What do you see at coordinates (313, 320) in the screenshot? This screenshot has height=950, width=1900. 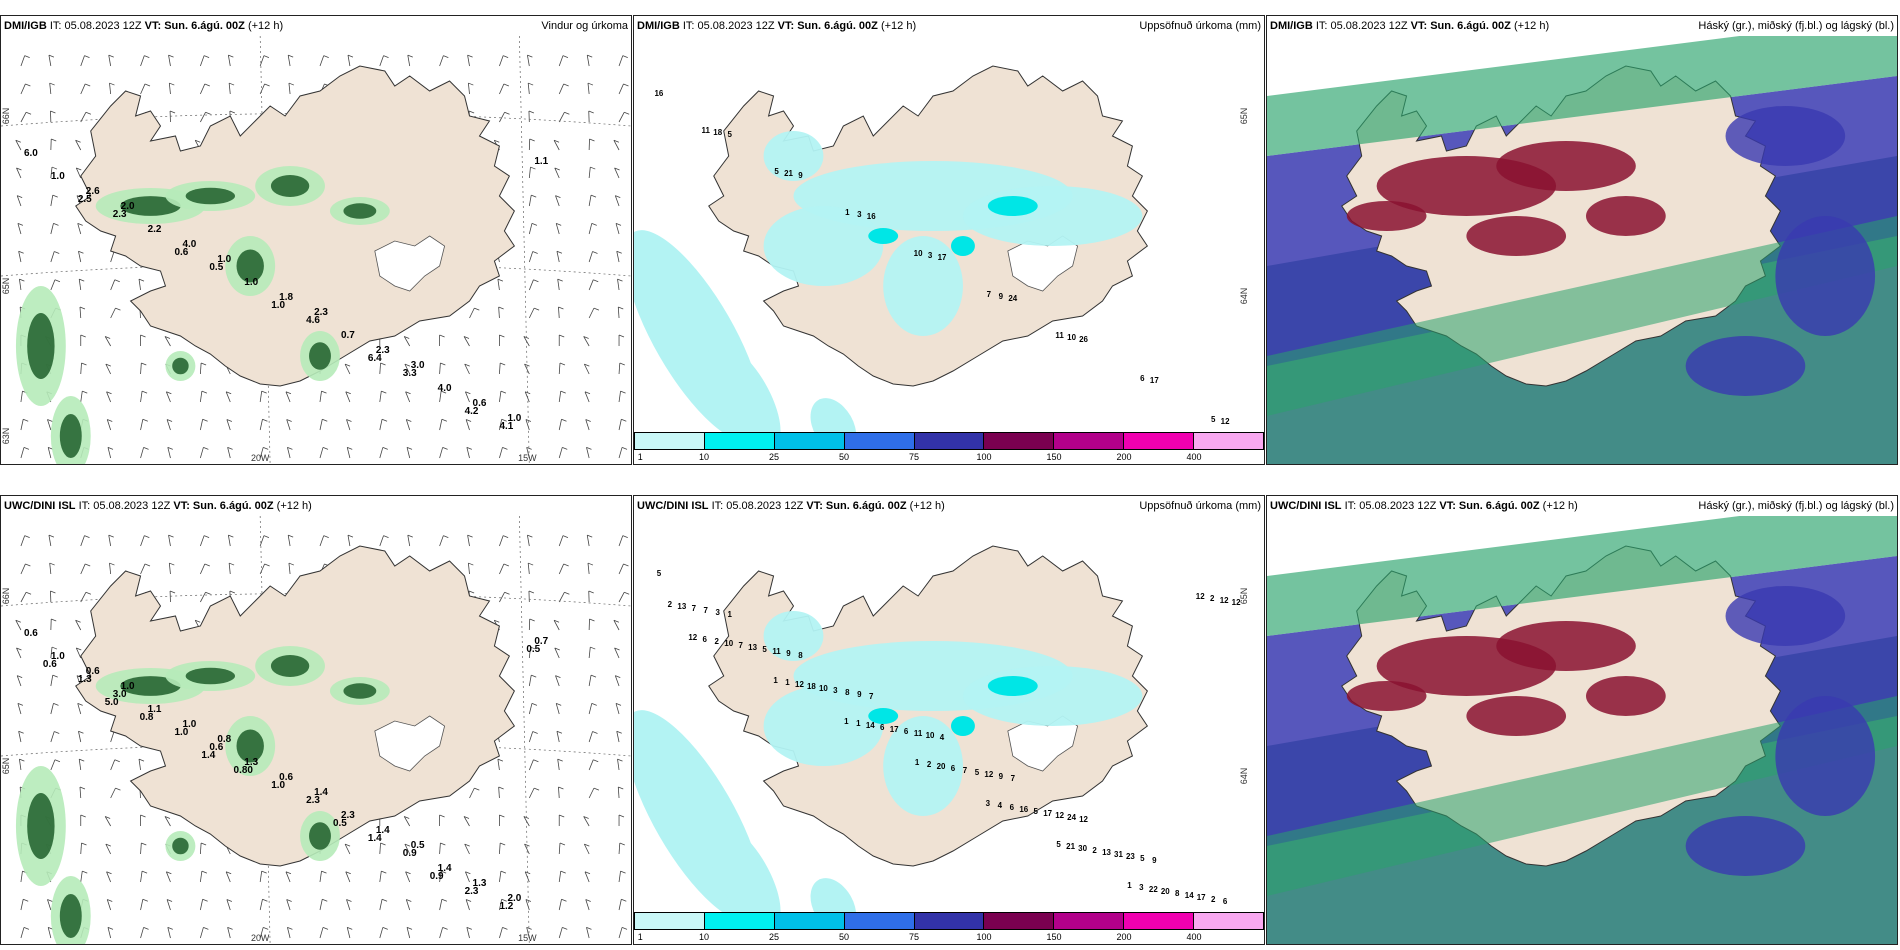 I see `precip-value-label: 4.6` at bounding box center [313, 320].